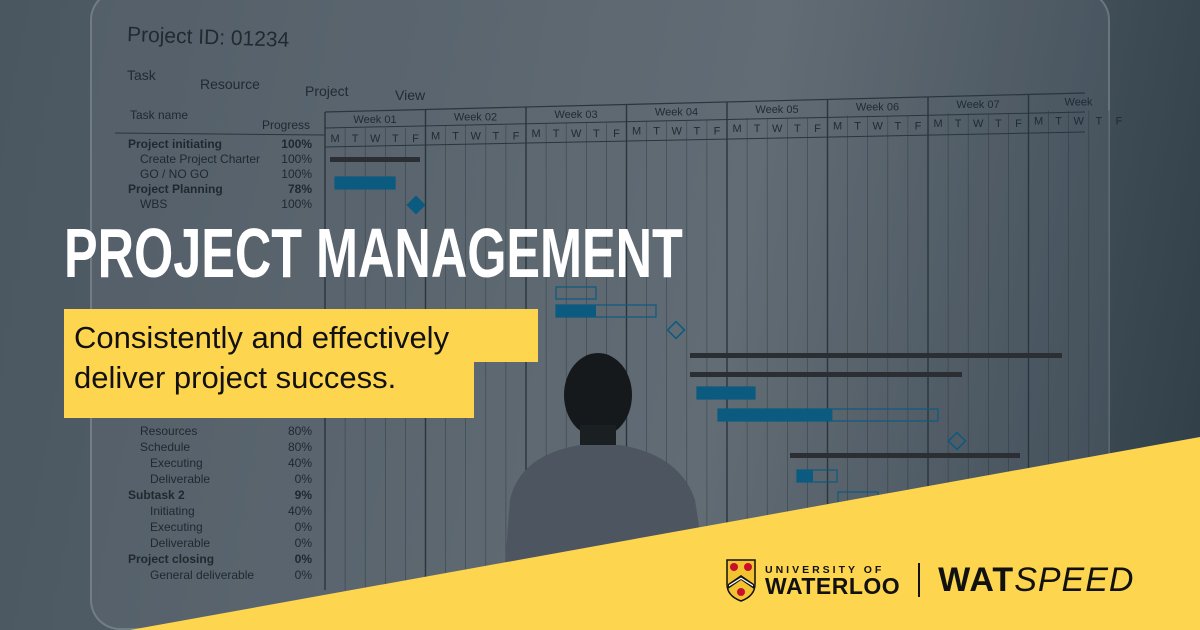  What do you see at coordinates (202, 575) in the screenshot?
I see `task-name: General deliverable` at bounding box center [202, 575].